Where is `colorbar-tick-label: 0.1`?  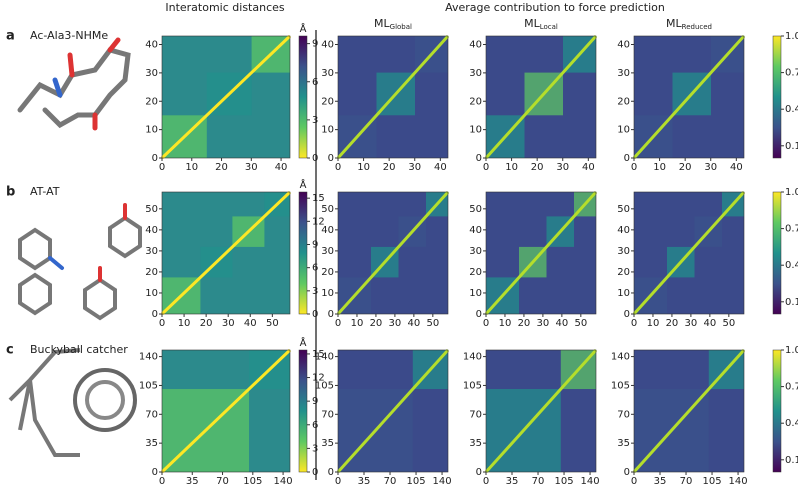
colorbar-tick-label: 0.1 is located at coordinates (791, 302).